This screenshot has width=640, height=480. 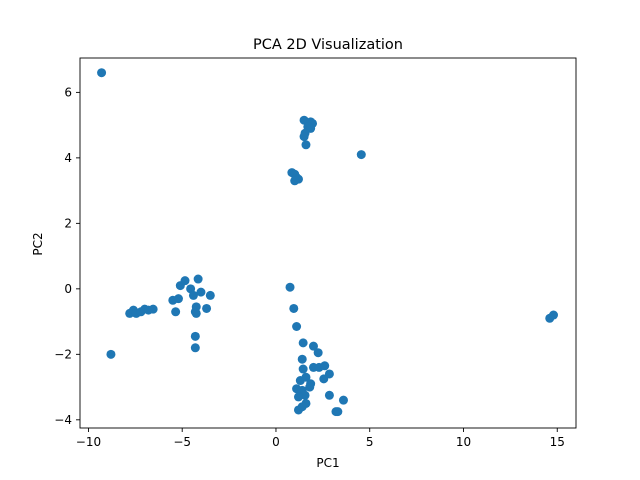 I want to click on x-tick-label: 10, so click(x=463, y=442).